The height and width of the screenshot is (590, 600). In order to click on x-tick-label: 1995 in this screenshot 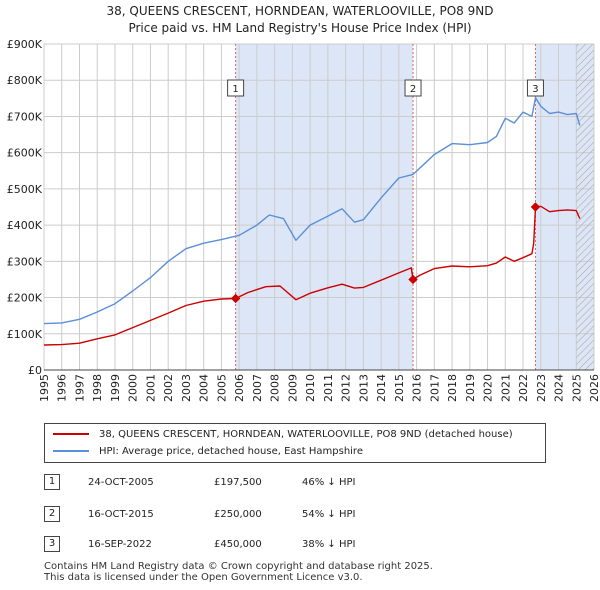, I will do `click(44, 388)`.